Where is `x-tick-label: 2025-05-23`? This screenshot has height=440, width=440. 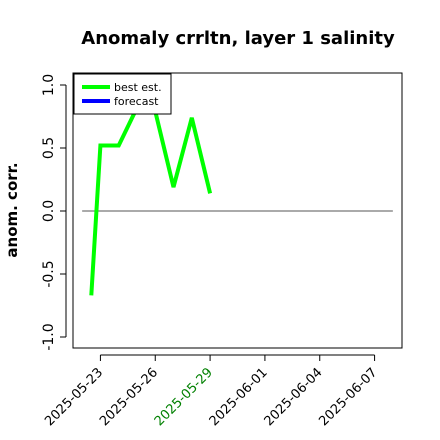
x-tick-label: 2025-05-23 is located at coordinates (74, 397).